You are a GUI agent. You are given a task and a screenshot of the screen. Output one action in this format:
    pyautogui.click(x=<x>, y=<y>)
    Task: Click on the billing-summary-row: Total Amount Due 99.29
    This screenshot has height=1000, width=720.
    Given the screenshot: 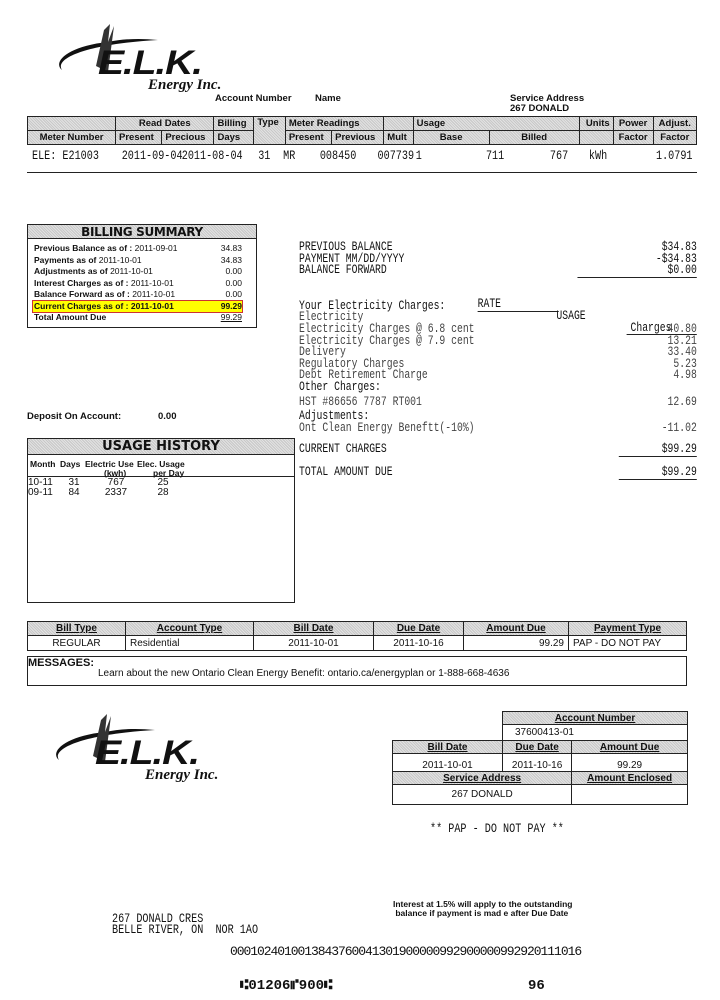 What is the action you would take?
    pyautogui.click(x=138, y=317)
    